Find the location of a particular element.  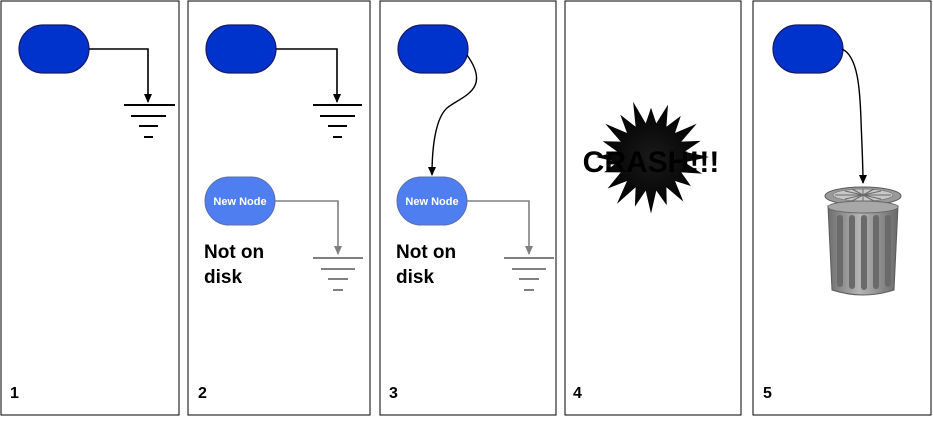

panel-number: 2 is located at coordinates (202, 393).